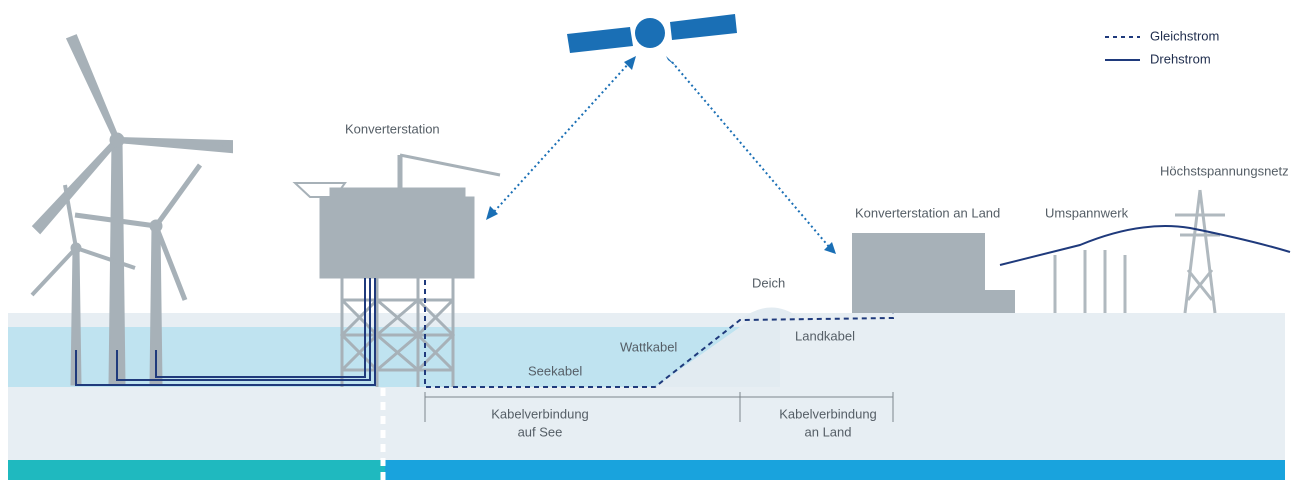 This screenshot has width=1293, height=484. Describe the element at coordinates (768, 282) in the screenshot. I see `label: Deich` at that location.